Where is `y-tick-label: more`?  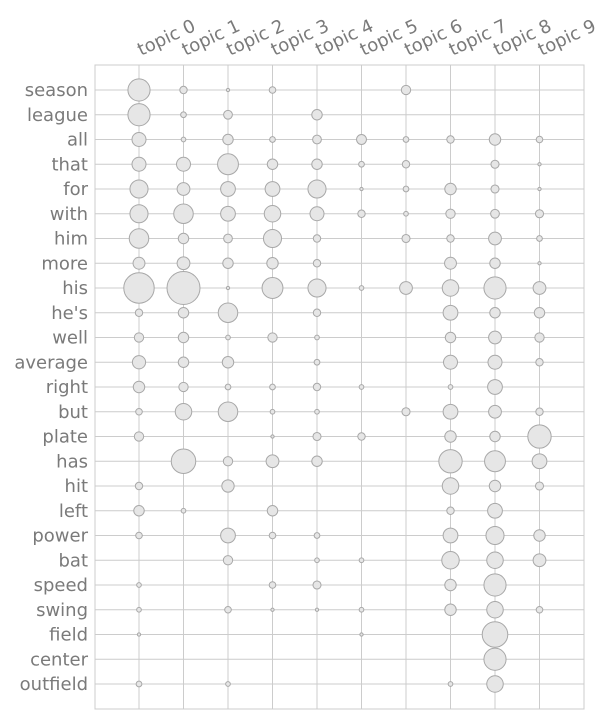 y-tick-label: more is located at coordinates (64, 263).